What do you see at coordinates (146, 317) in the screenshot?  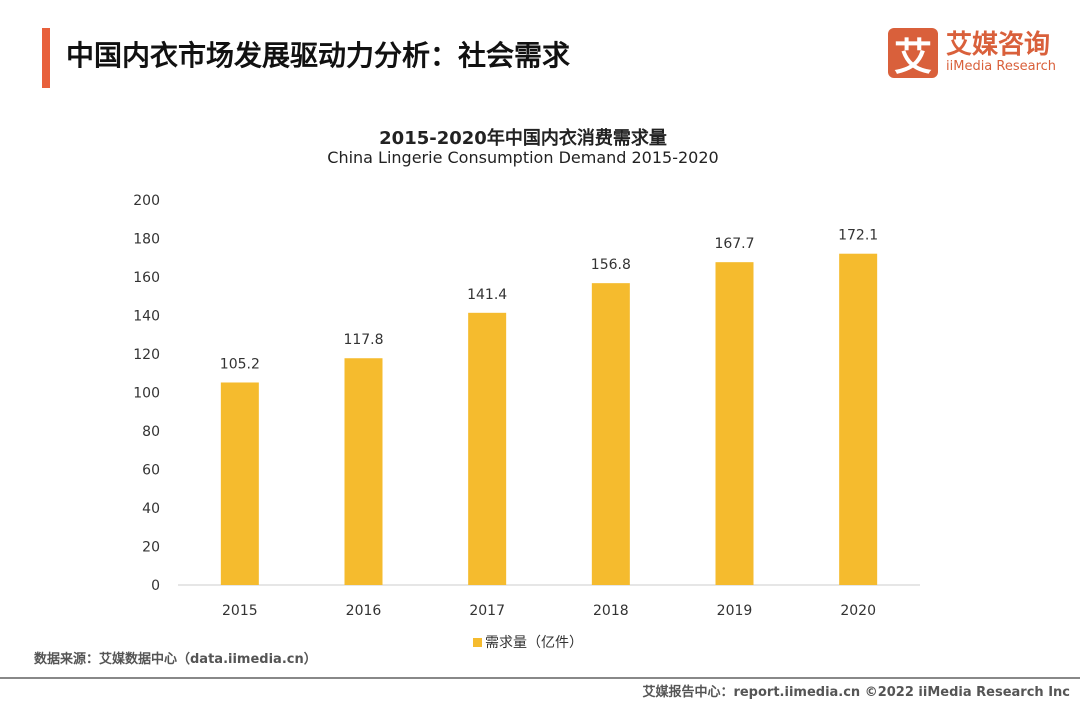 I see `y-tick-label: 140` at bounding box center [146, 317].